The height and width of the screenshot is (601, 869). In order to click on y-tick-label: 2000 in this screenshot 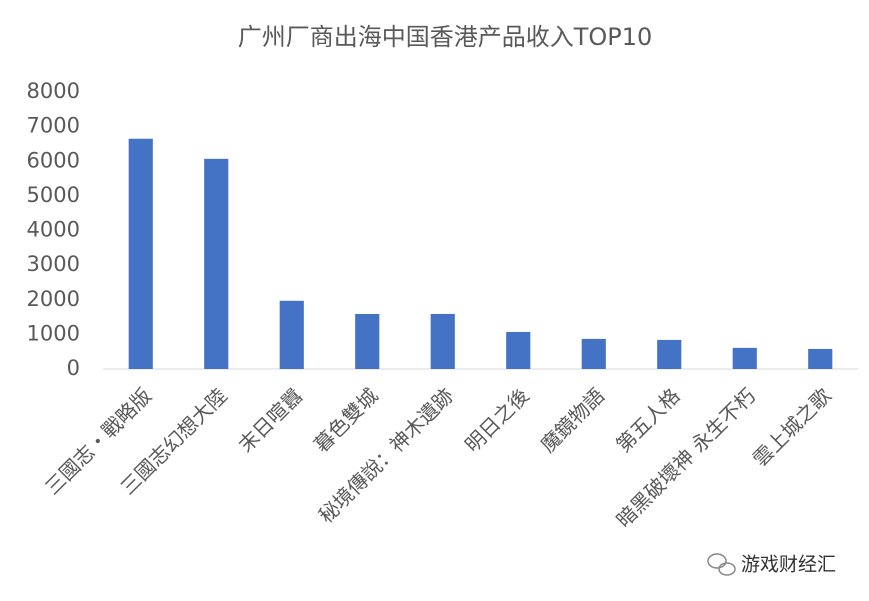, I will do `click(53, 299)`.